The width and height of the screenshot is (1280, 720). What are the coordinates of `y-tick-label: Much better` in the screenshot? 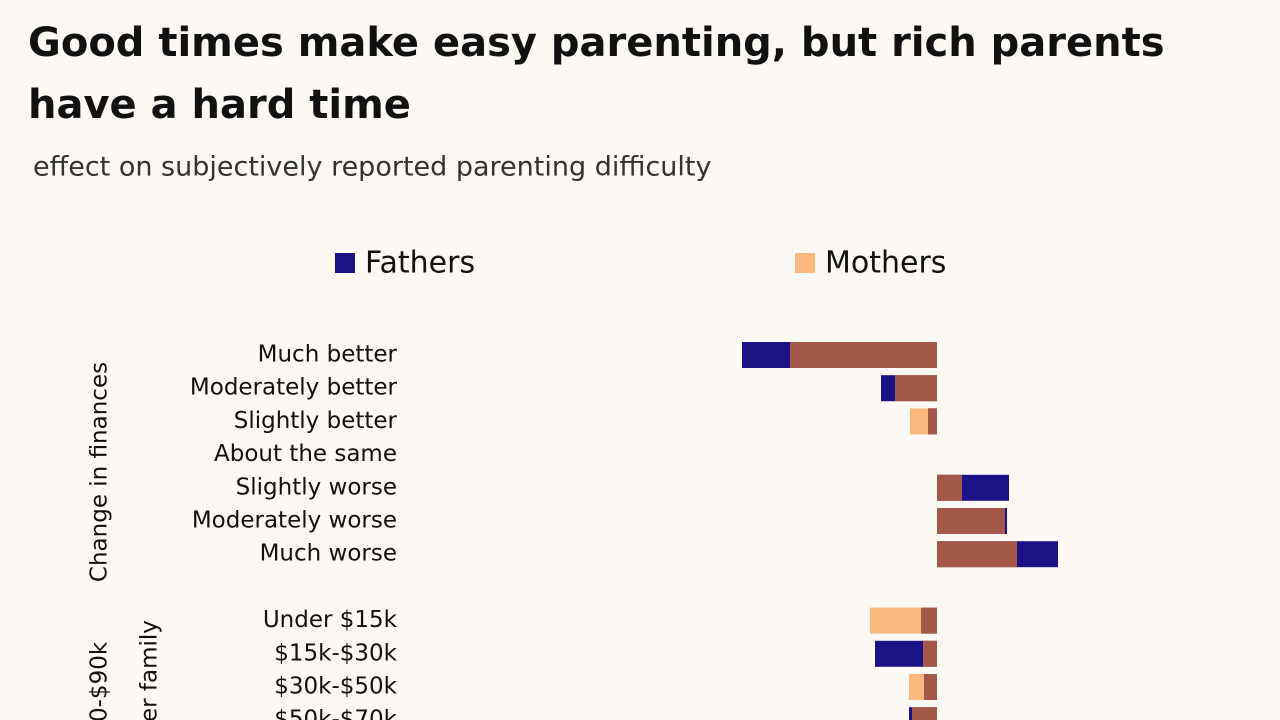 It's located at (328, 355).